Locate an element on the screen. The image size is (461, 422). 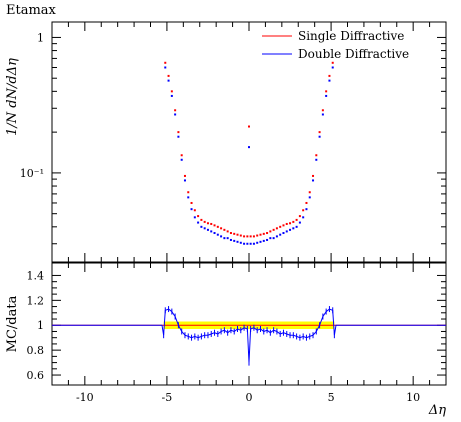
legend-label: Double Diffractive is located at coordinates (353, 54).